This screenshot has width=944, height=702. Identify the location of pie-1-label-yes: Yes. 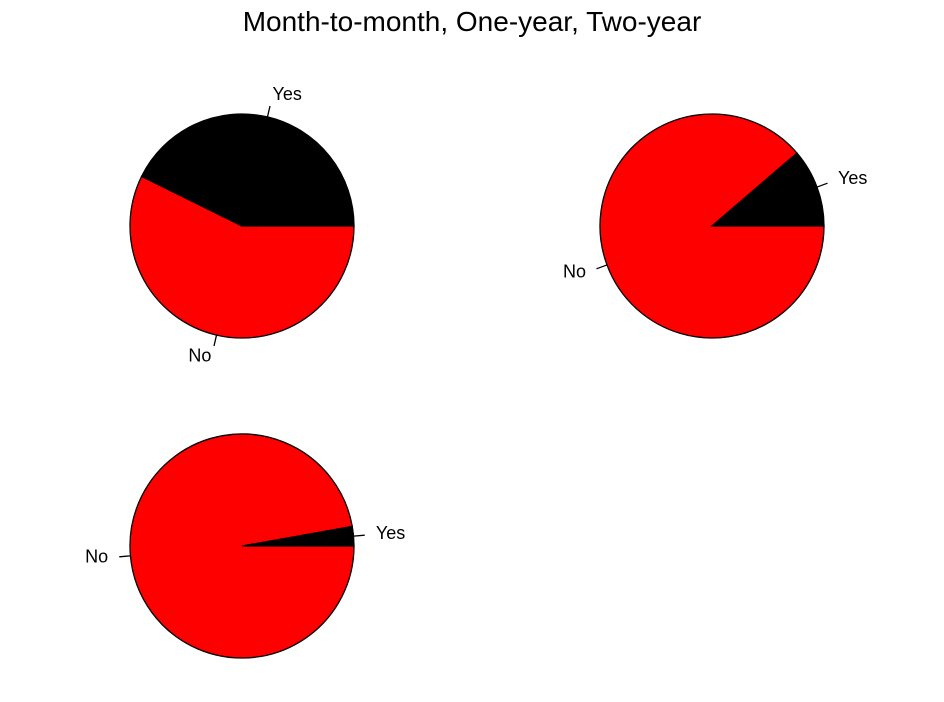
(287, 94).